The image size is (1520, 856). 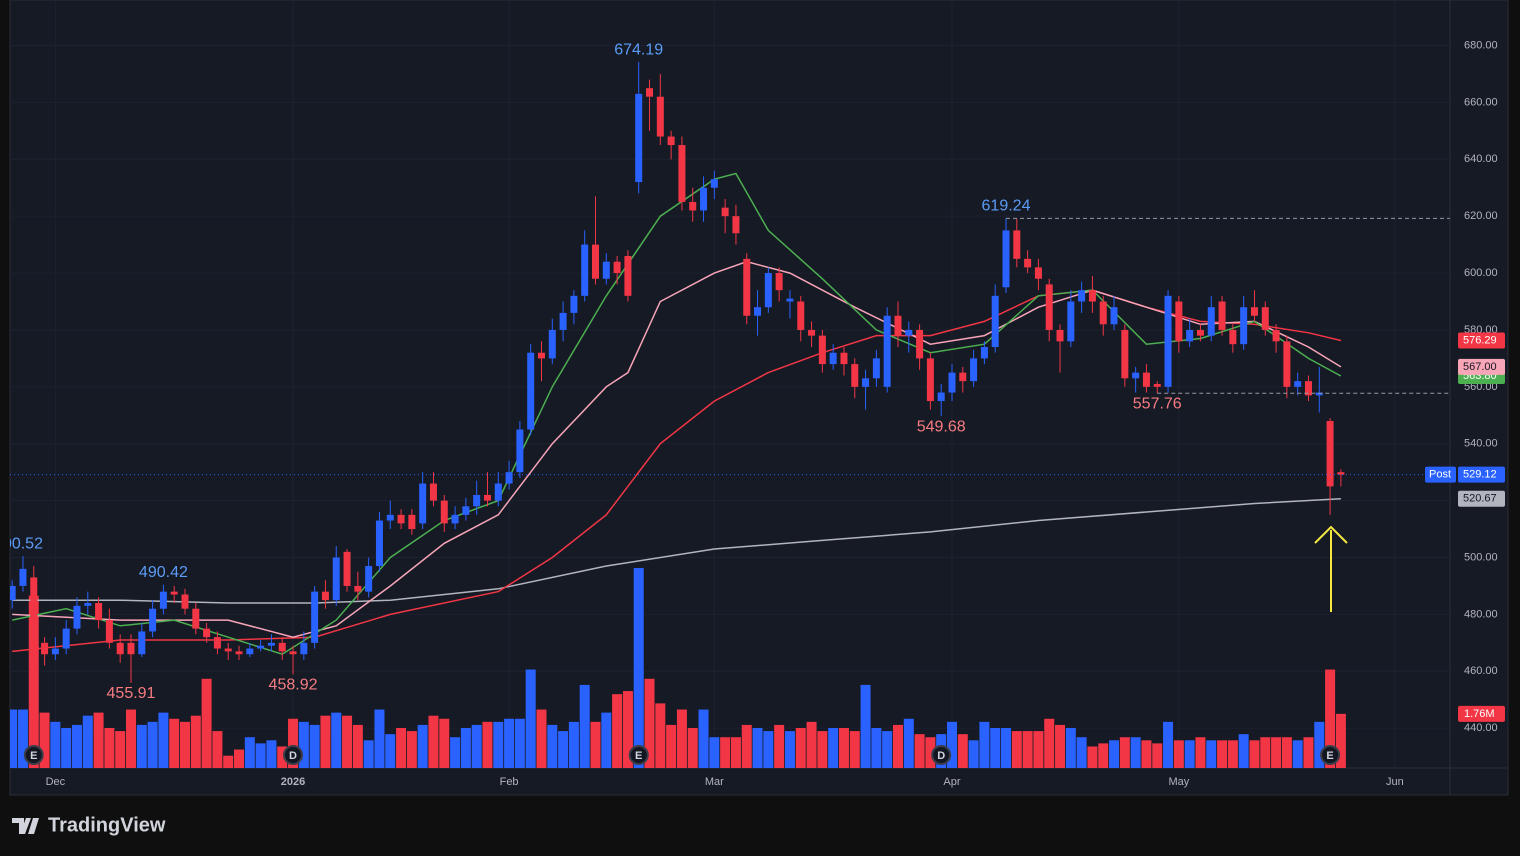 What do you see at coordinates (1331, 568) in the screenshot?
I see `highlight-arrow` at bounding box center [1331, 568].